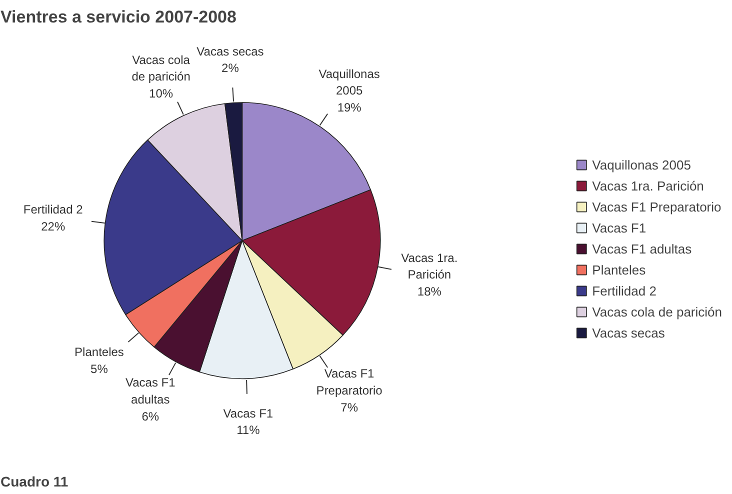 The image size is (732, 494). What do you see at coordinates (349, 82) in the screenshot?
I see `slice-label: Vaquillonas 2005` at bounding box center [349, 82].